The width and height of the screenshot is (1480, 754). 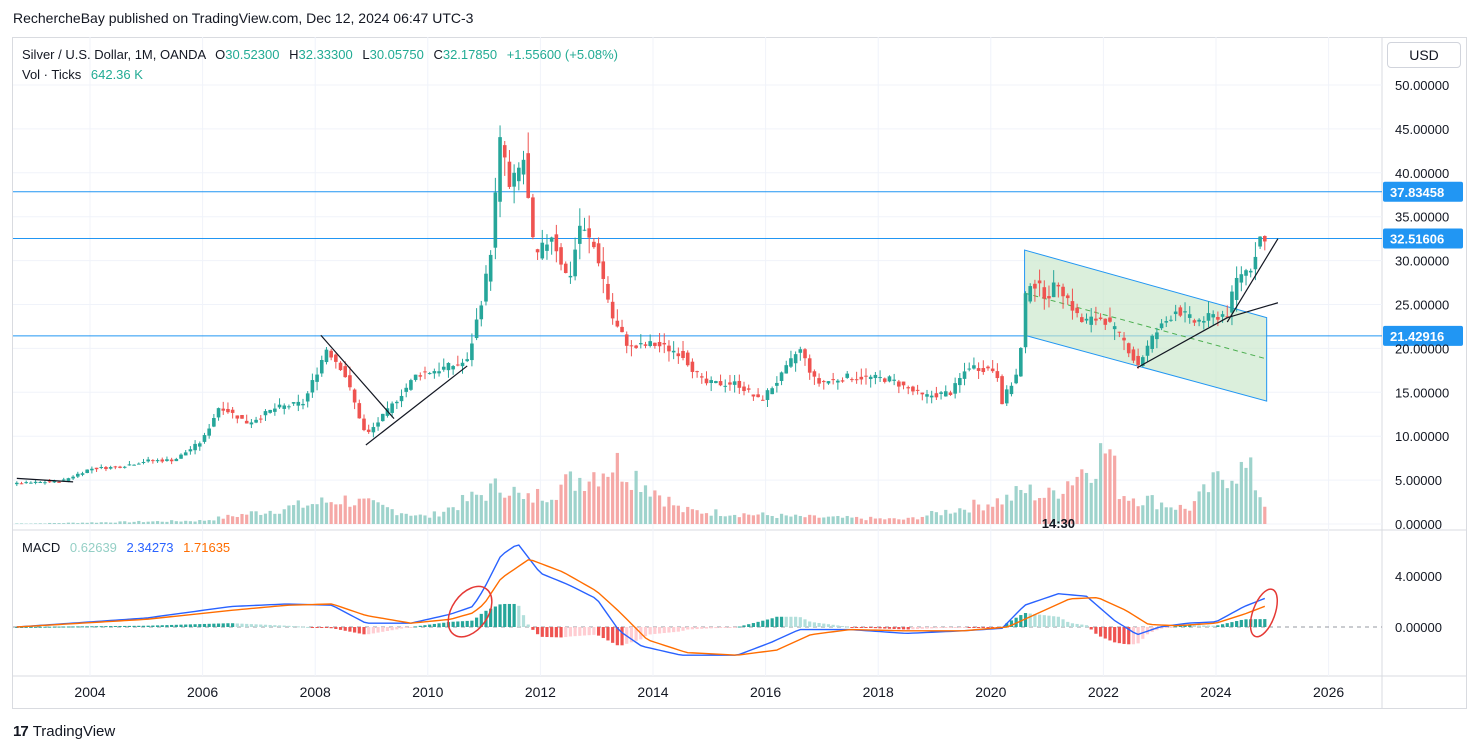 I want to click on price-tick-label: 5.00000, so click(x=1418, y=480).